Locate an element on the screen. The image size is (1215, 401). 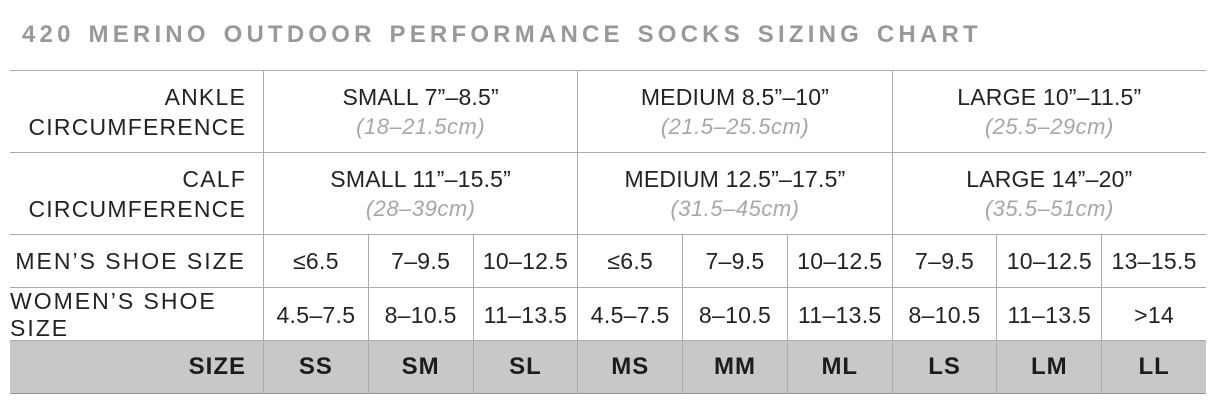
size-code-cell: MS is located at coordinates (629, 367).